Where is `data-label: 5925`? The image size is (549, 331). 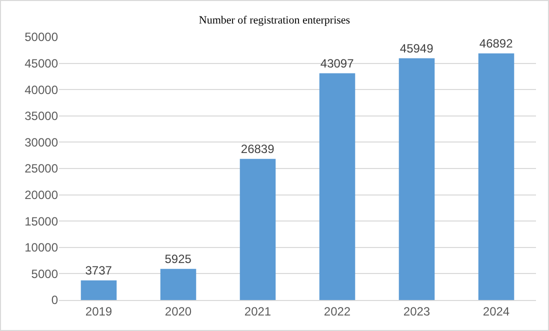
data-label: 5925 is located at coordinates (178, 259).